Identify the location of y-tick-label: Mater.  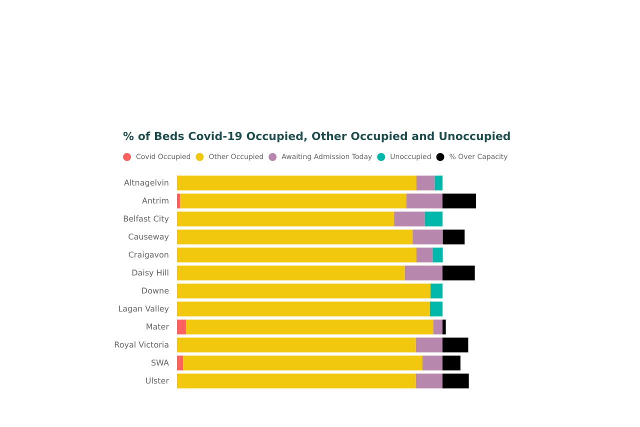
(158, 327).